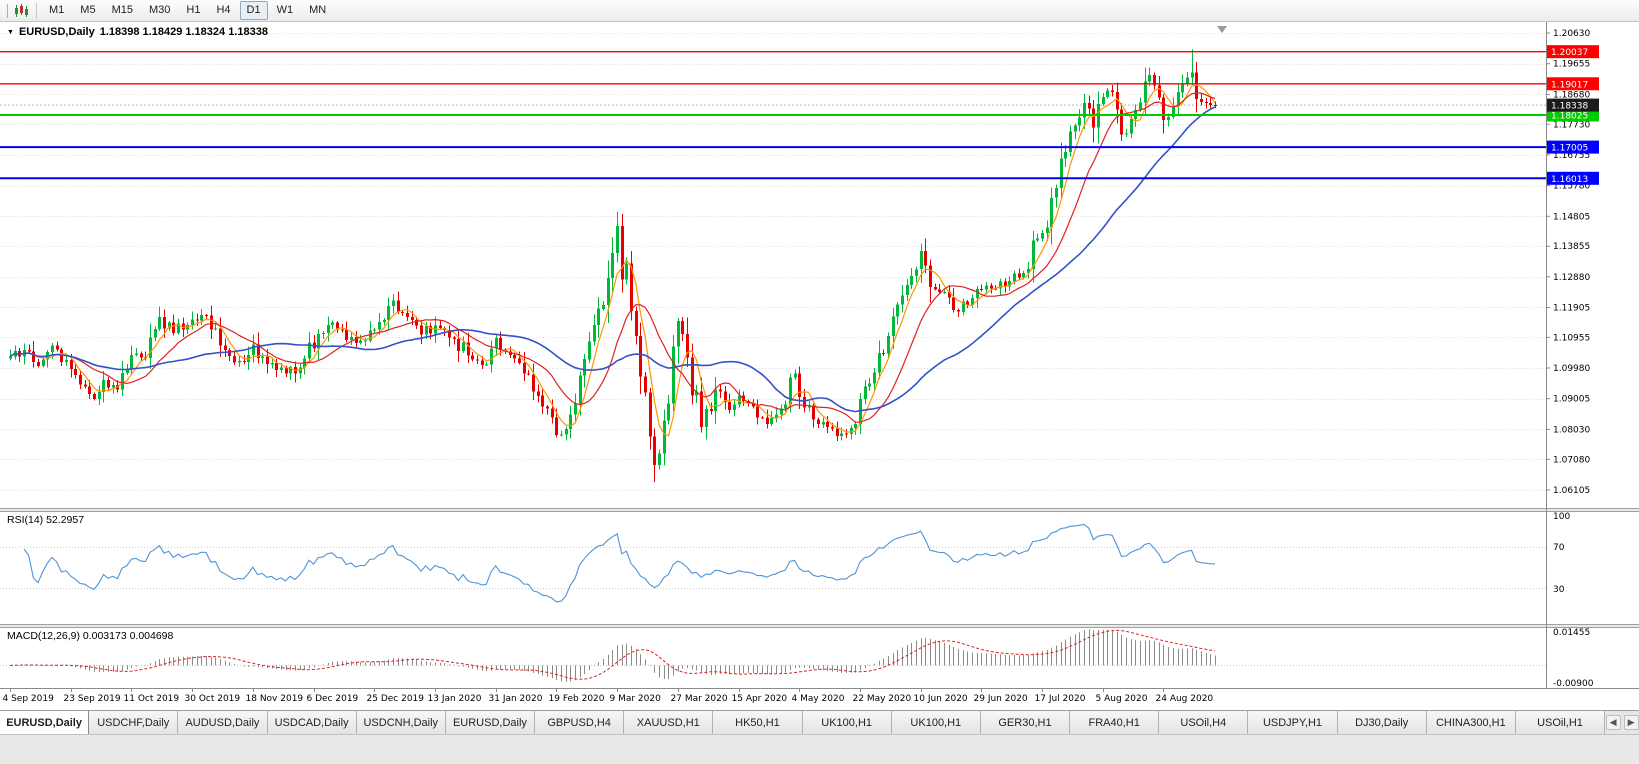 The width and height of the screenshot is (1639, 764). What do you see at coordinates (619, 563) in the screenshot?
I see `rsi-line` at bounding box center [619, 563].